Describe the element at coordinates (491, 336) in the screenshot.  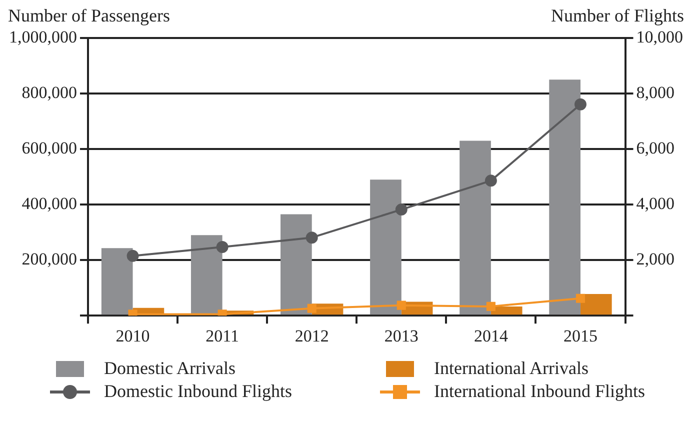
I see `x-tick-label: 2014` at that location.